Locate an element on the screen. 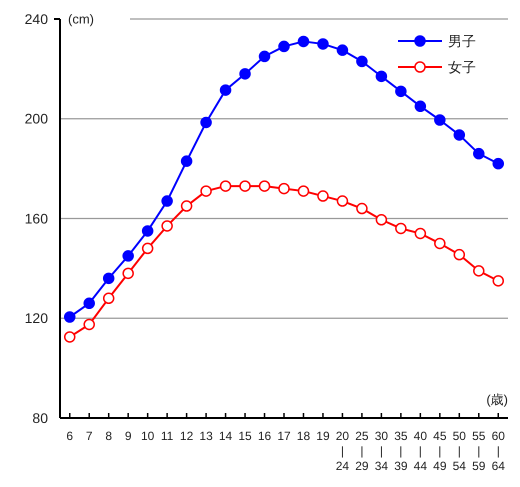 This screenshot has height=487, width=520. legend-label: 女子 is located at coordinates (462, 66).